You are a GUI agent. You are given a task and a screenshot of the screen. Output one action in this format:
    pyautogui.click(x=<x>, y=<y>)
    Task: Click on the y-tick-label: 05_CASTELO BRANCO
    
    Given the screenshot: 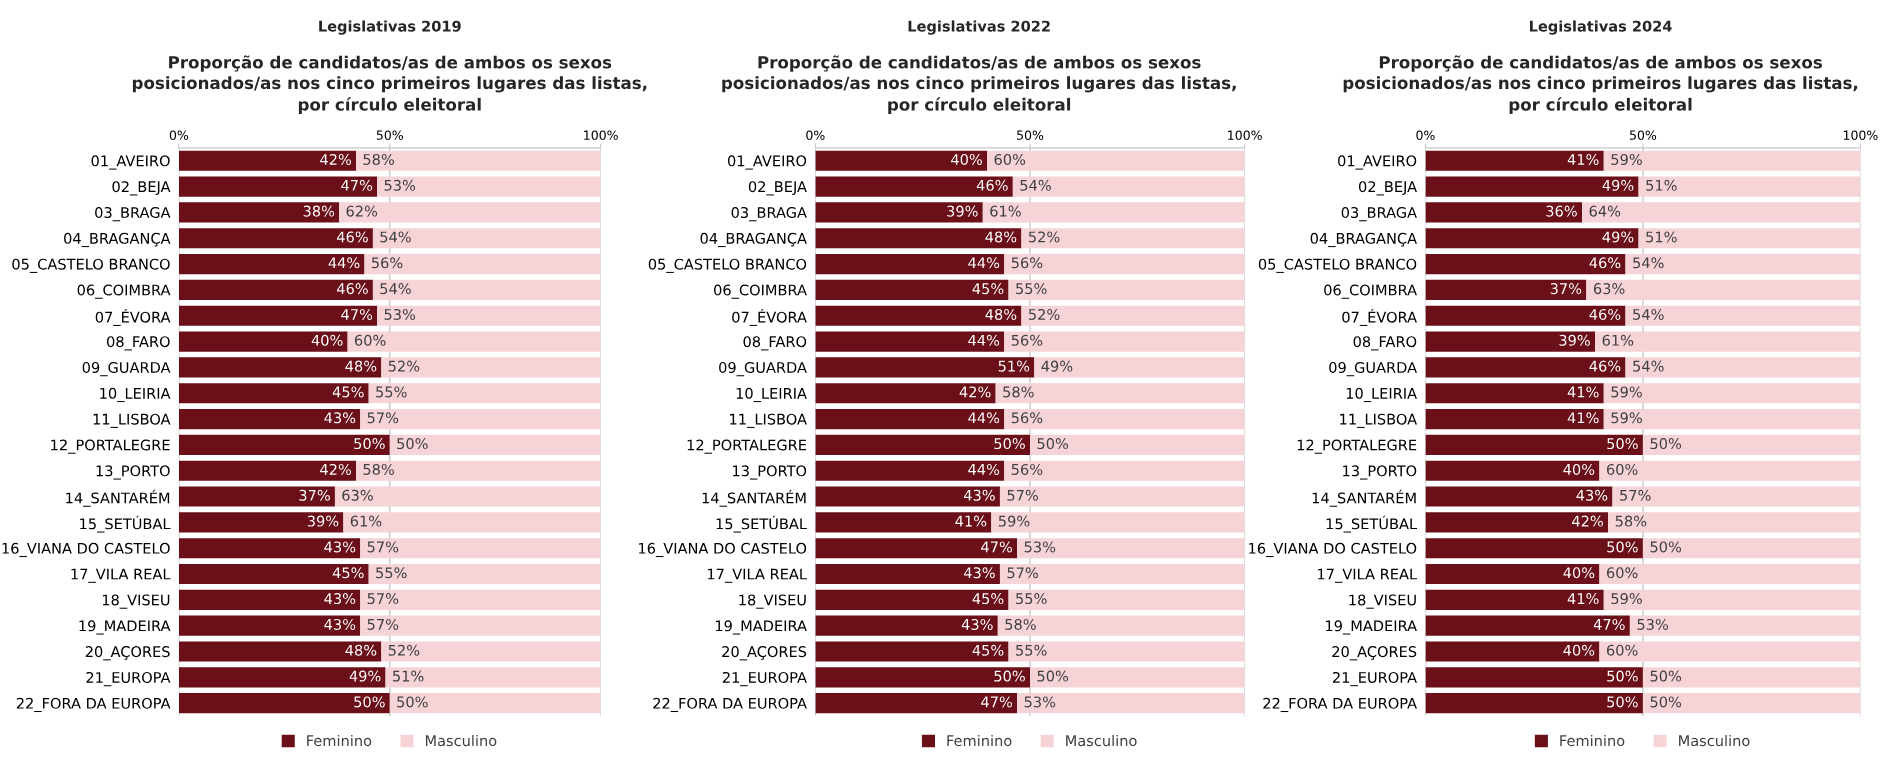 What is the action you would take?
    pyautogui.click(x=1337, y=265)
    